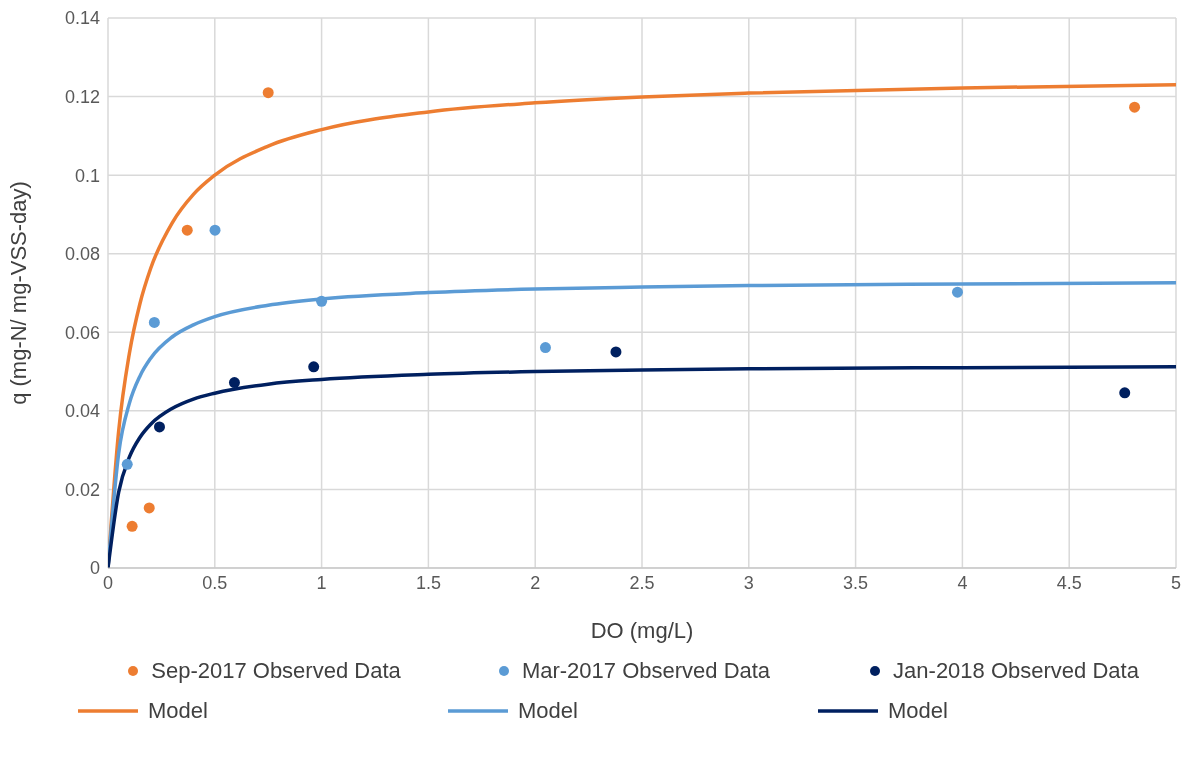 This screenshot has width=1191, height=778. I want to click on y-tick-label: 0.06, so click(82, 332).